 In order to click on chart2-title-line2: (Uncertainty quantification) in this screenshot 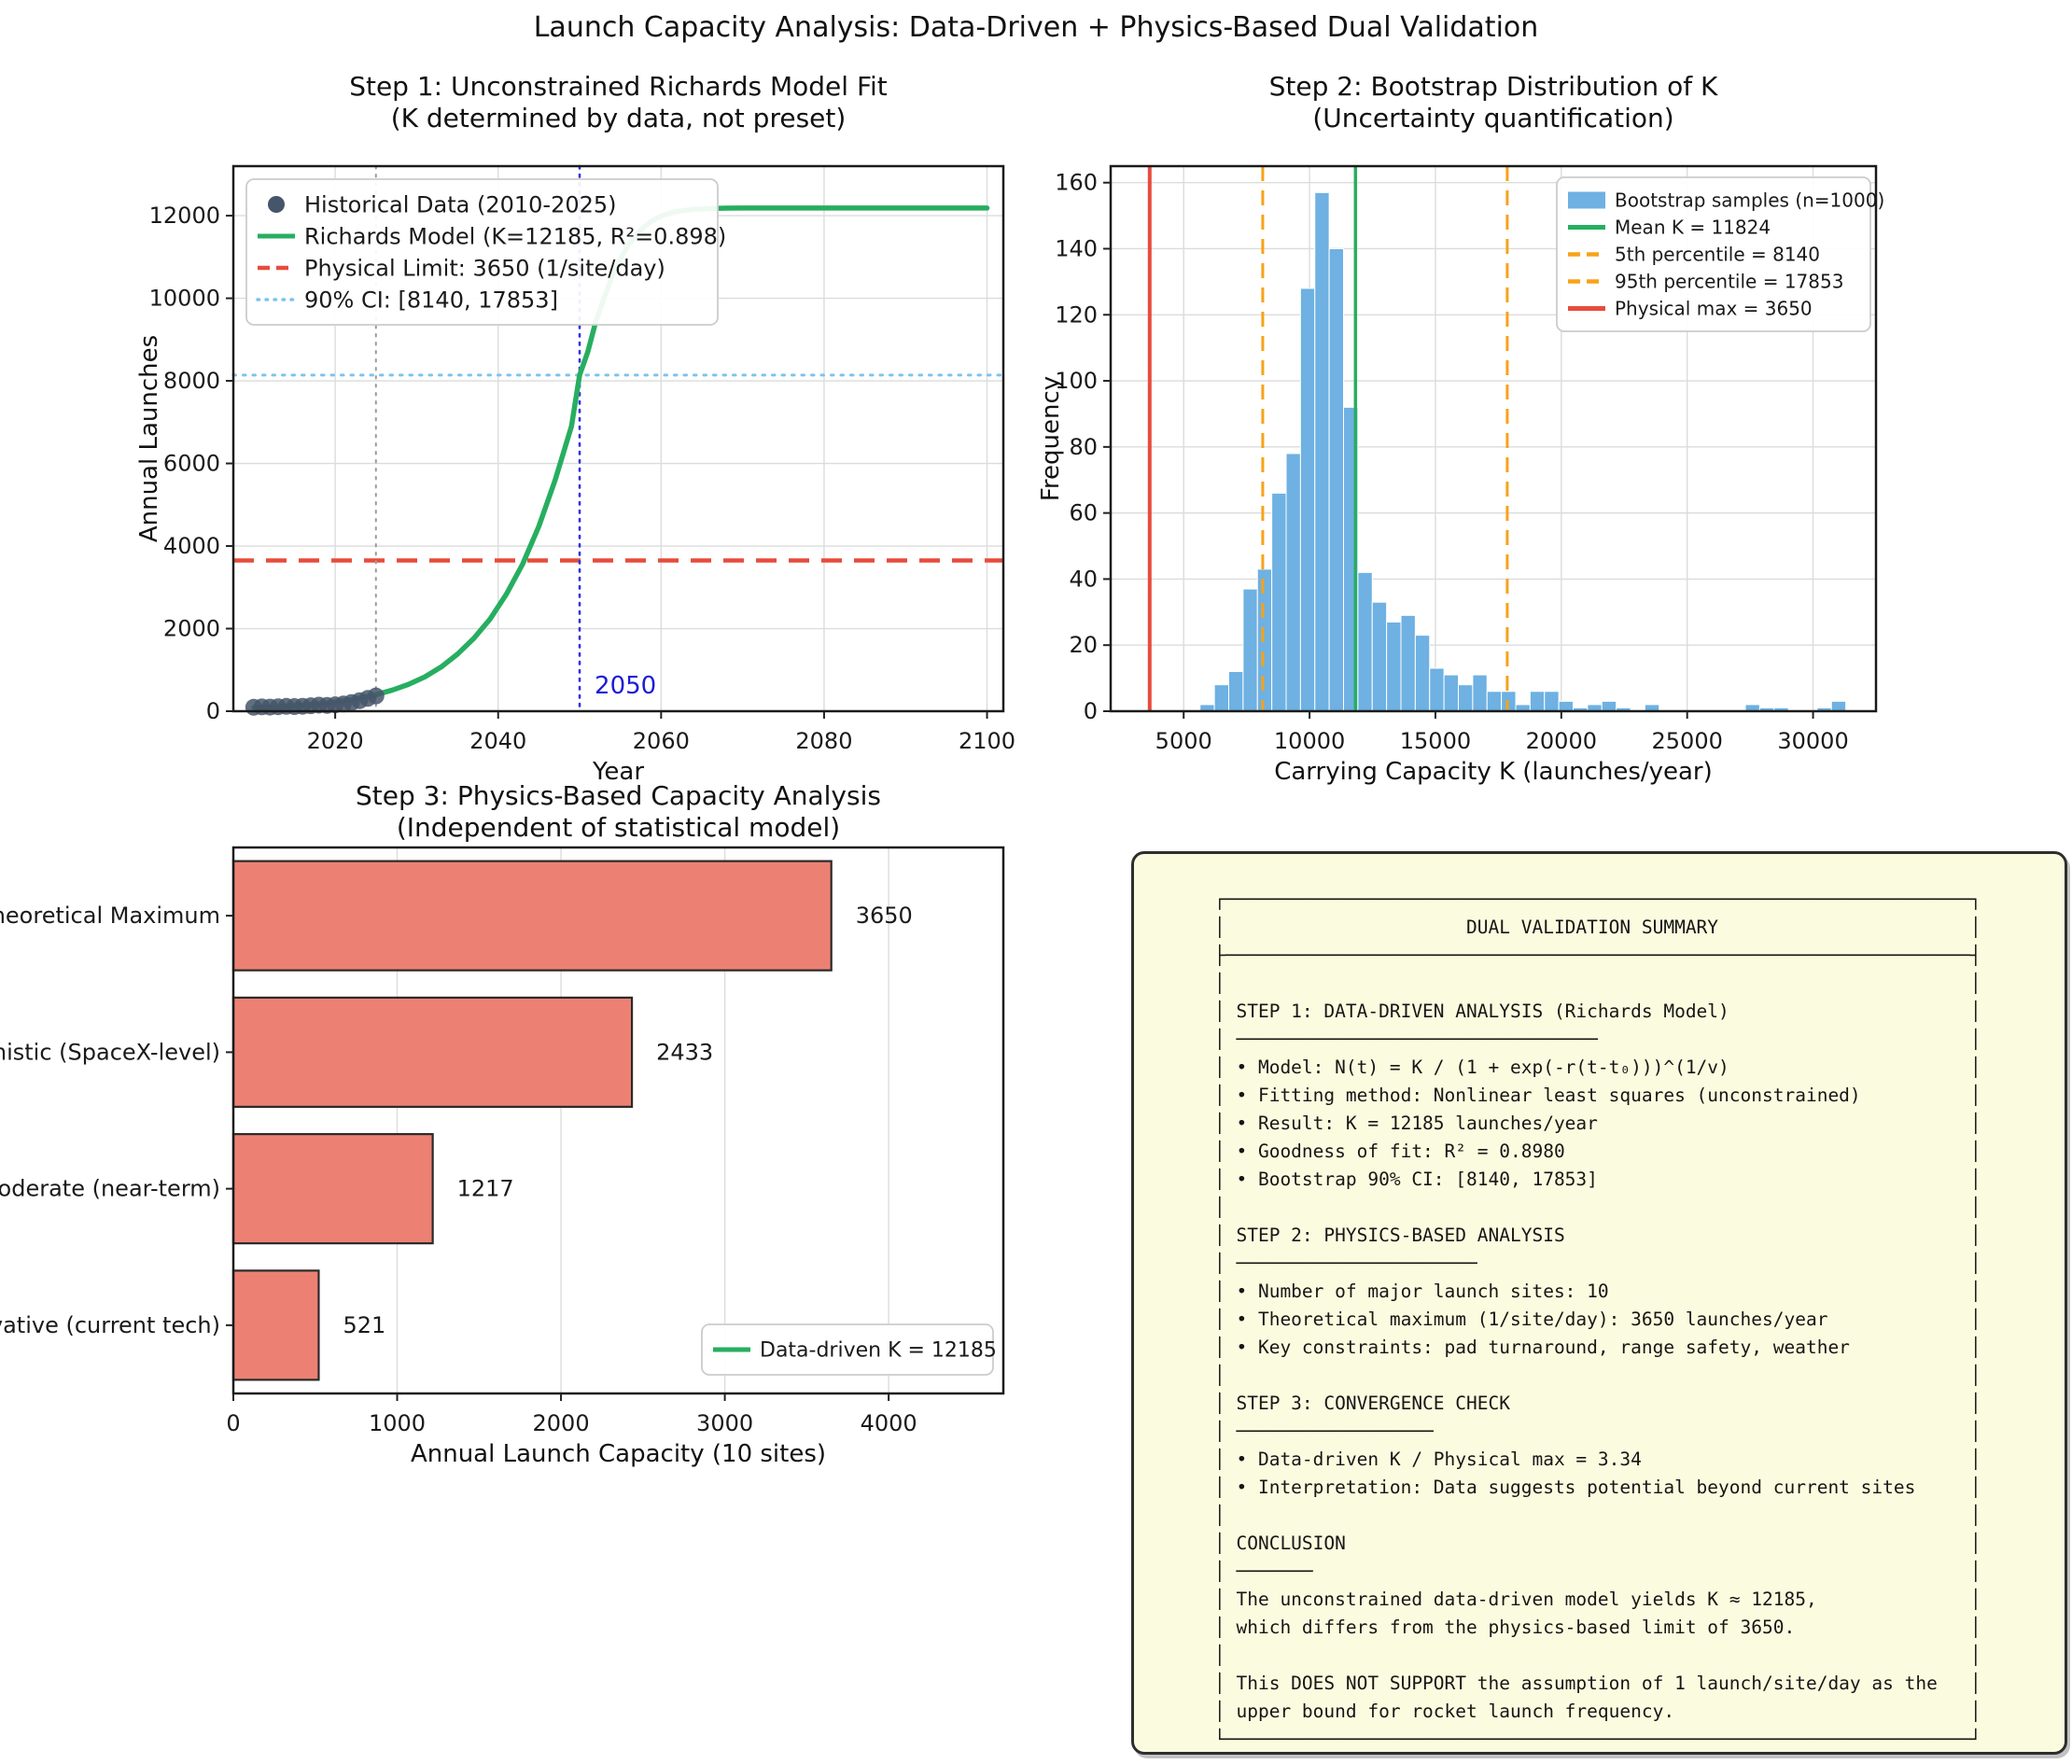, I will do `click(1493, 118)`.